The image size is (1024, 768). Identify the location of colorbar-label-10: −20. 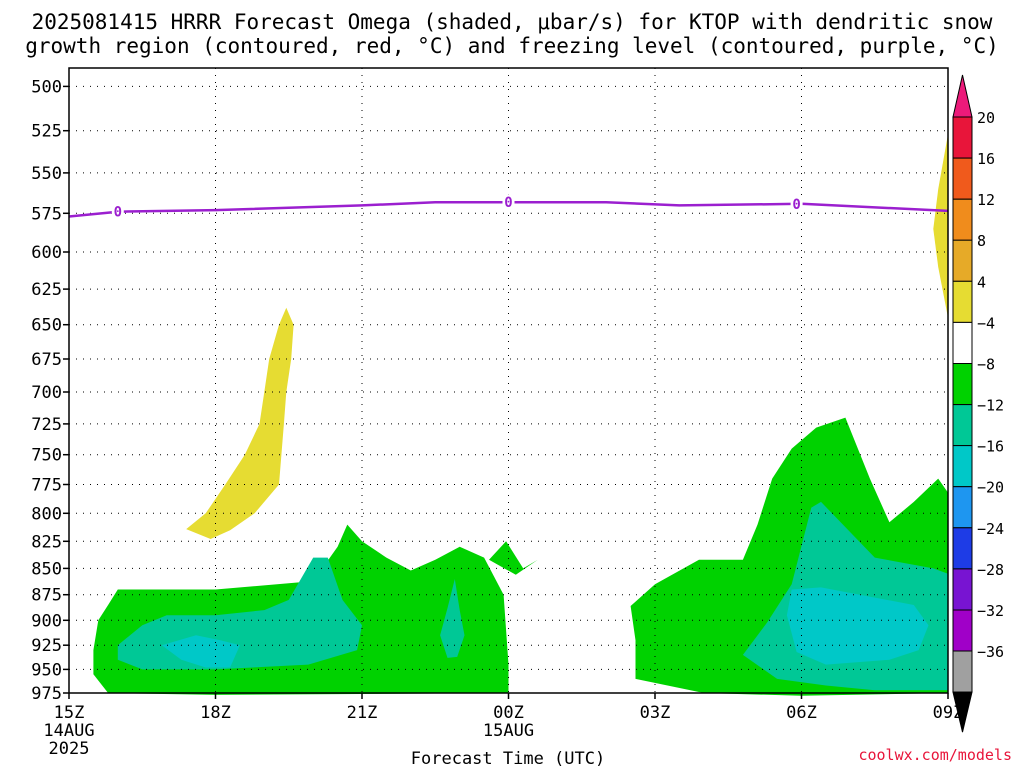
(990, 488).